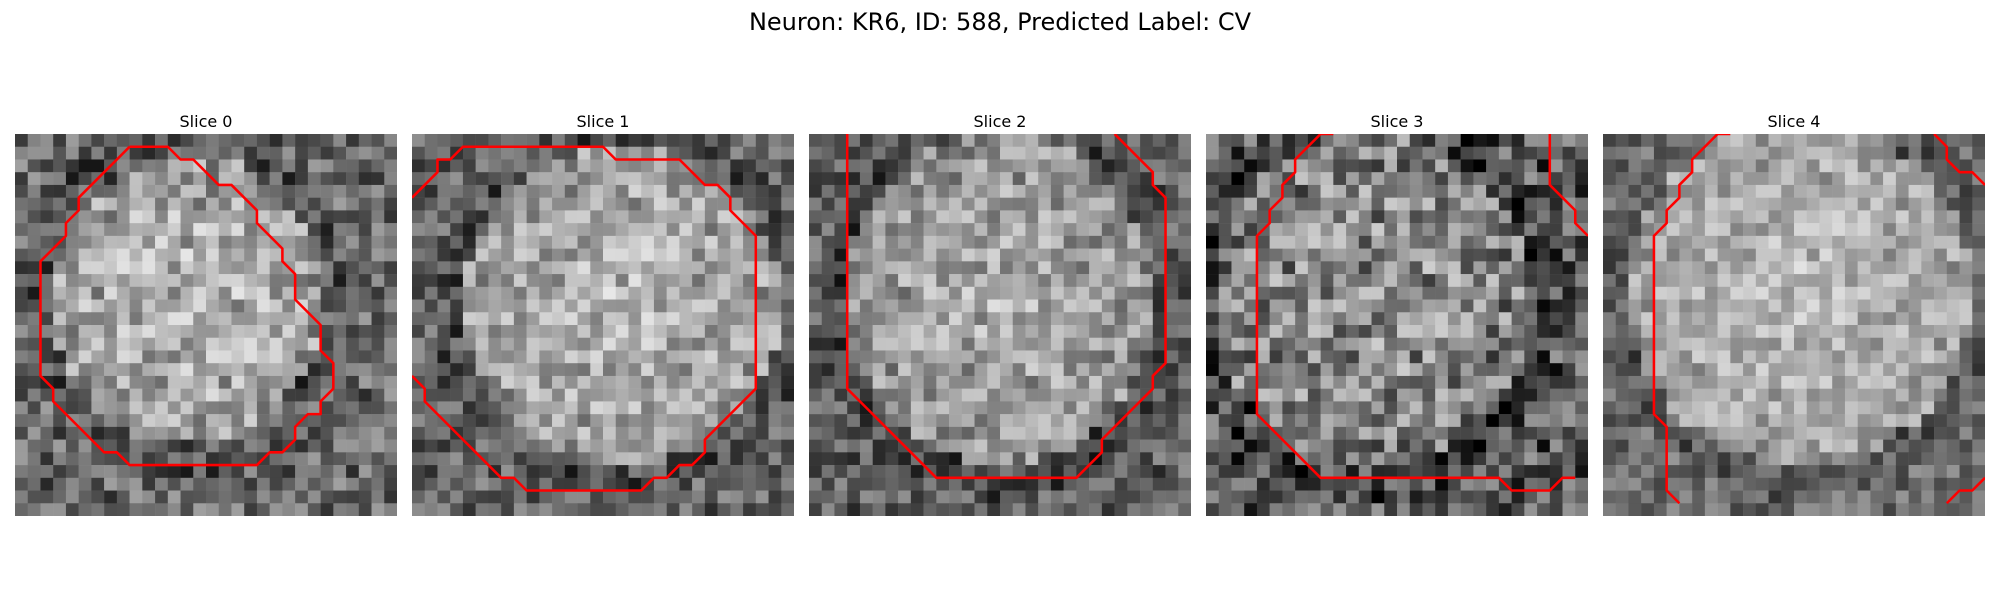 The width and height of the screenshot is (2000, 600). I want to click on slice-title: Slice 1, so click(603, 121).